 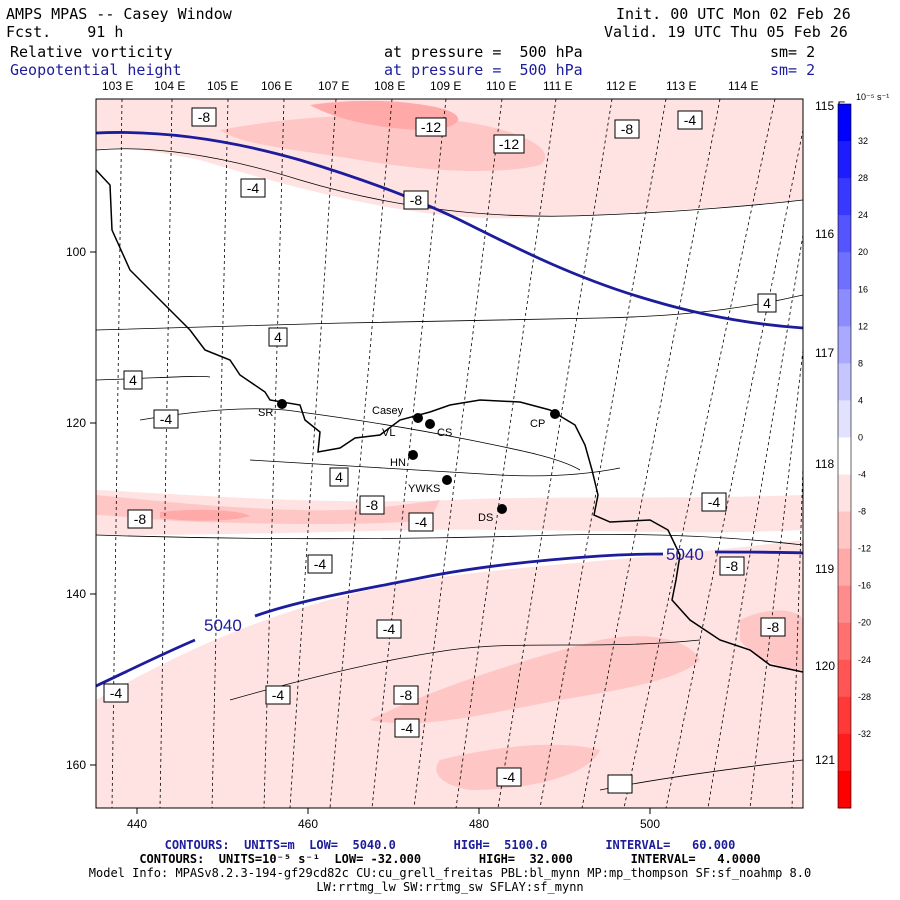 What do you see at coordinates (479, 824) in the screenshot?
I see `x-tick-label: 480` at bounding box center [479, 824].